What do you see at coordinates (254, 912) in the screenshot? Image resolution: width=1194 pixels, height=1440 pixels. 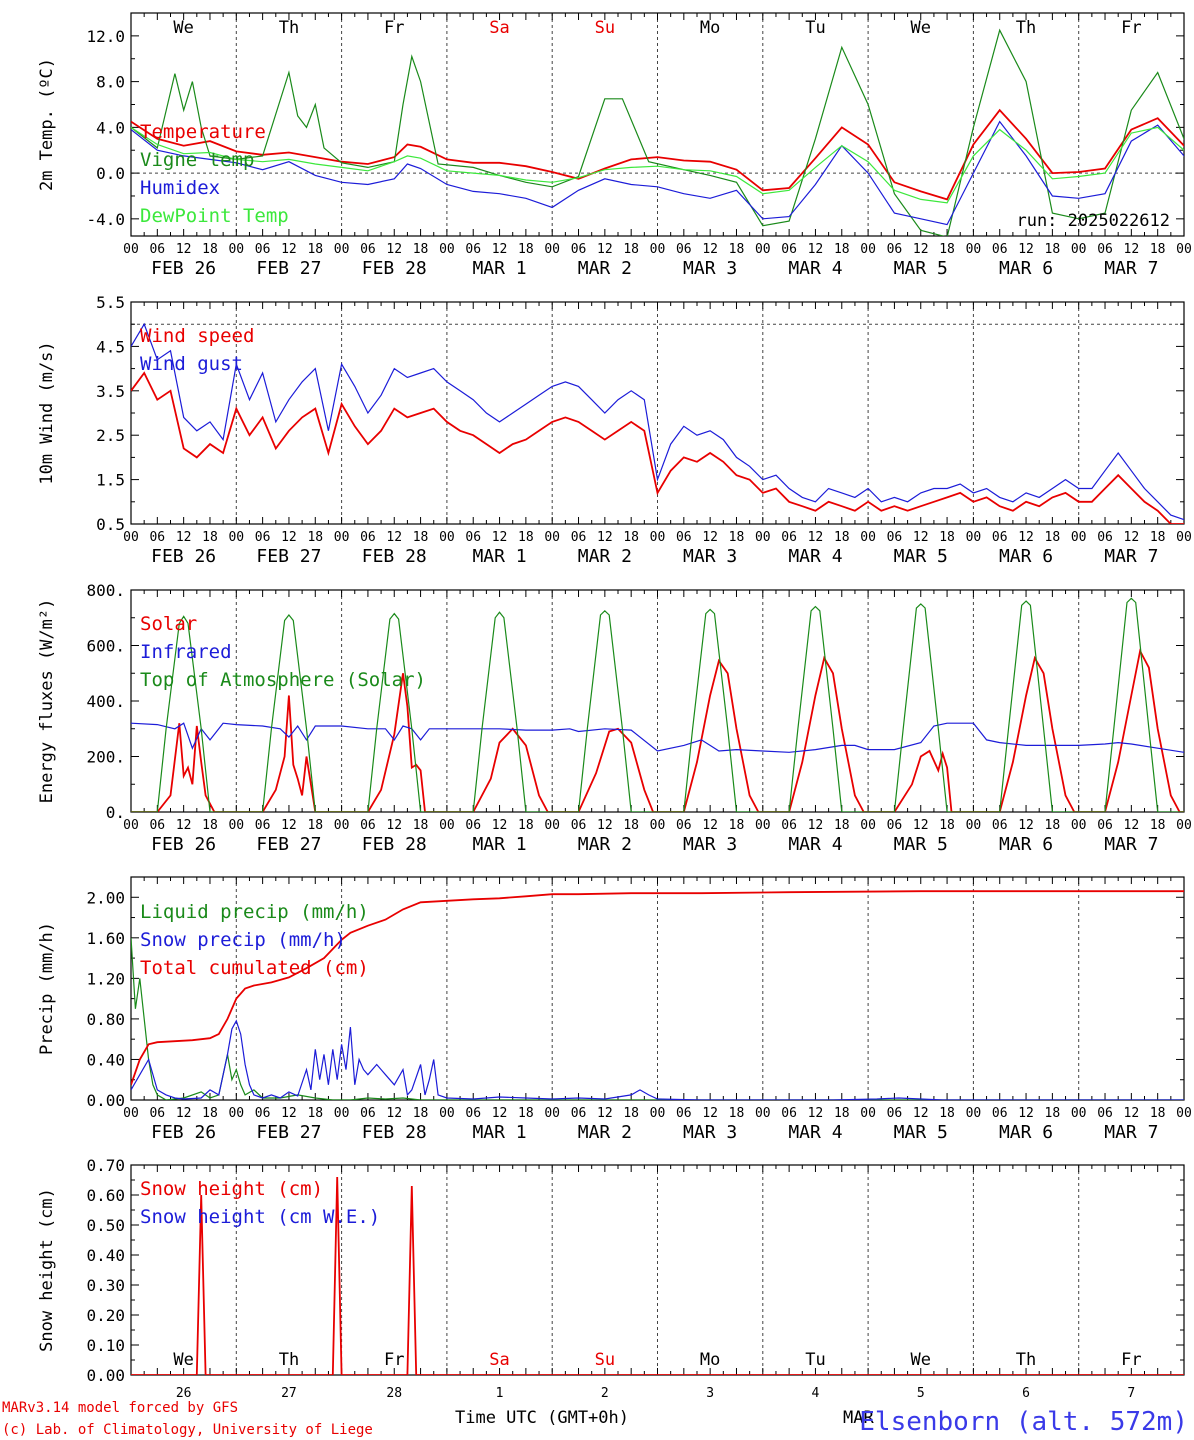 I see `legend-entry: Liquid precip (mm/h)` at bounding box center [254, 912].